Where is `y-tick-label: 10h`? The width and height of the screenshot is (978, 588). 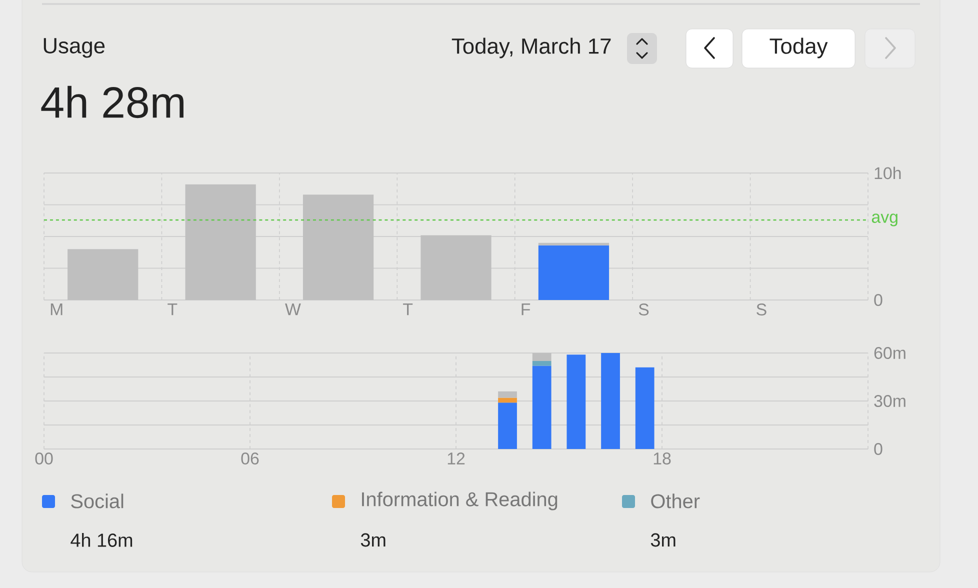
y-tick-label: 10h is located at coordinates (887, 173).